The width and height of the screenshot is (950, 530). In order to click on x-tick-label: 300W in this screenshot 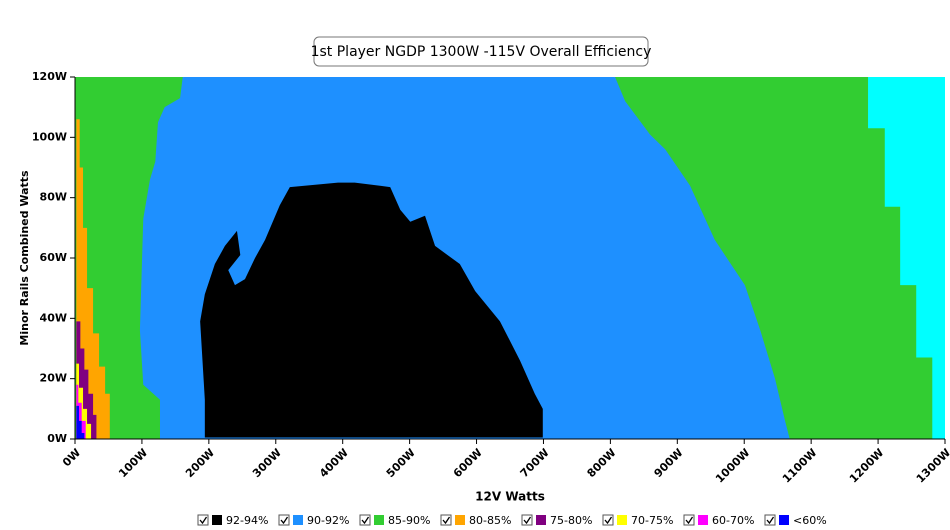, I will do `click(267, 463)`.